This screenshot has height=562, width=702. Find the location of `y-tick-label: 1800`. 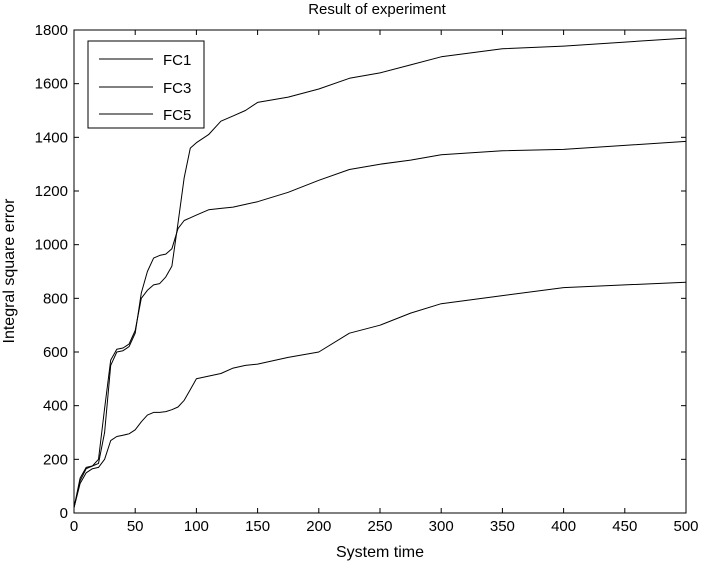

y-tick-label: 1800 is located at coordinates (51, 30).